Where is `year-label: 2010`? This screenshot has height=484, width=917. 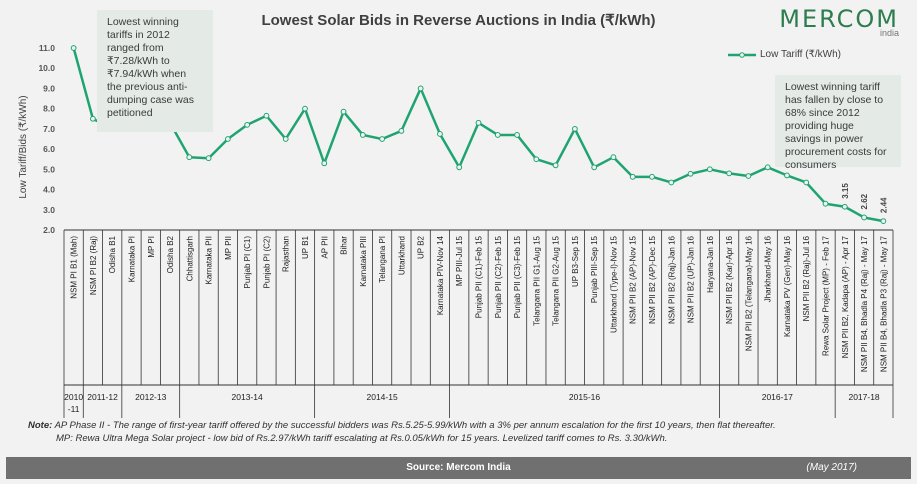 year-label: 2010 is located at coordinates (73, 397).